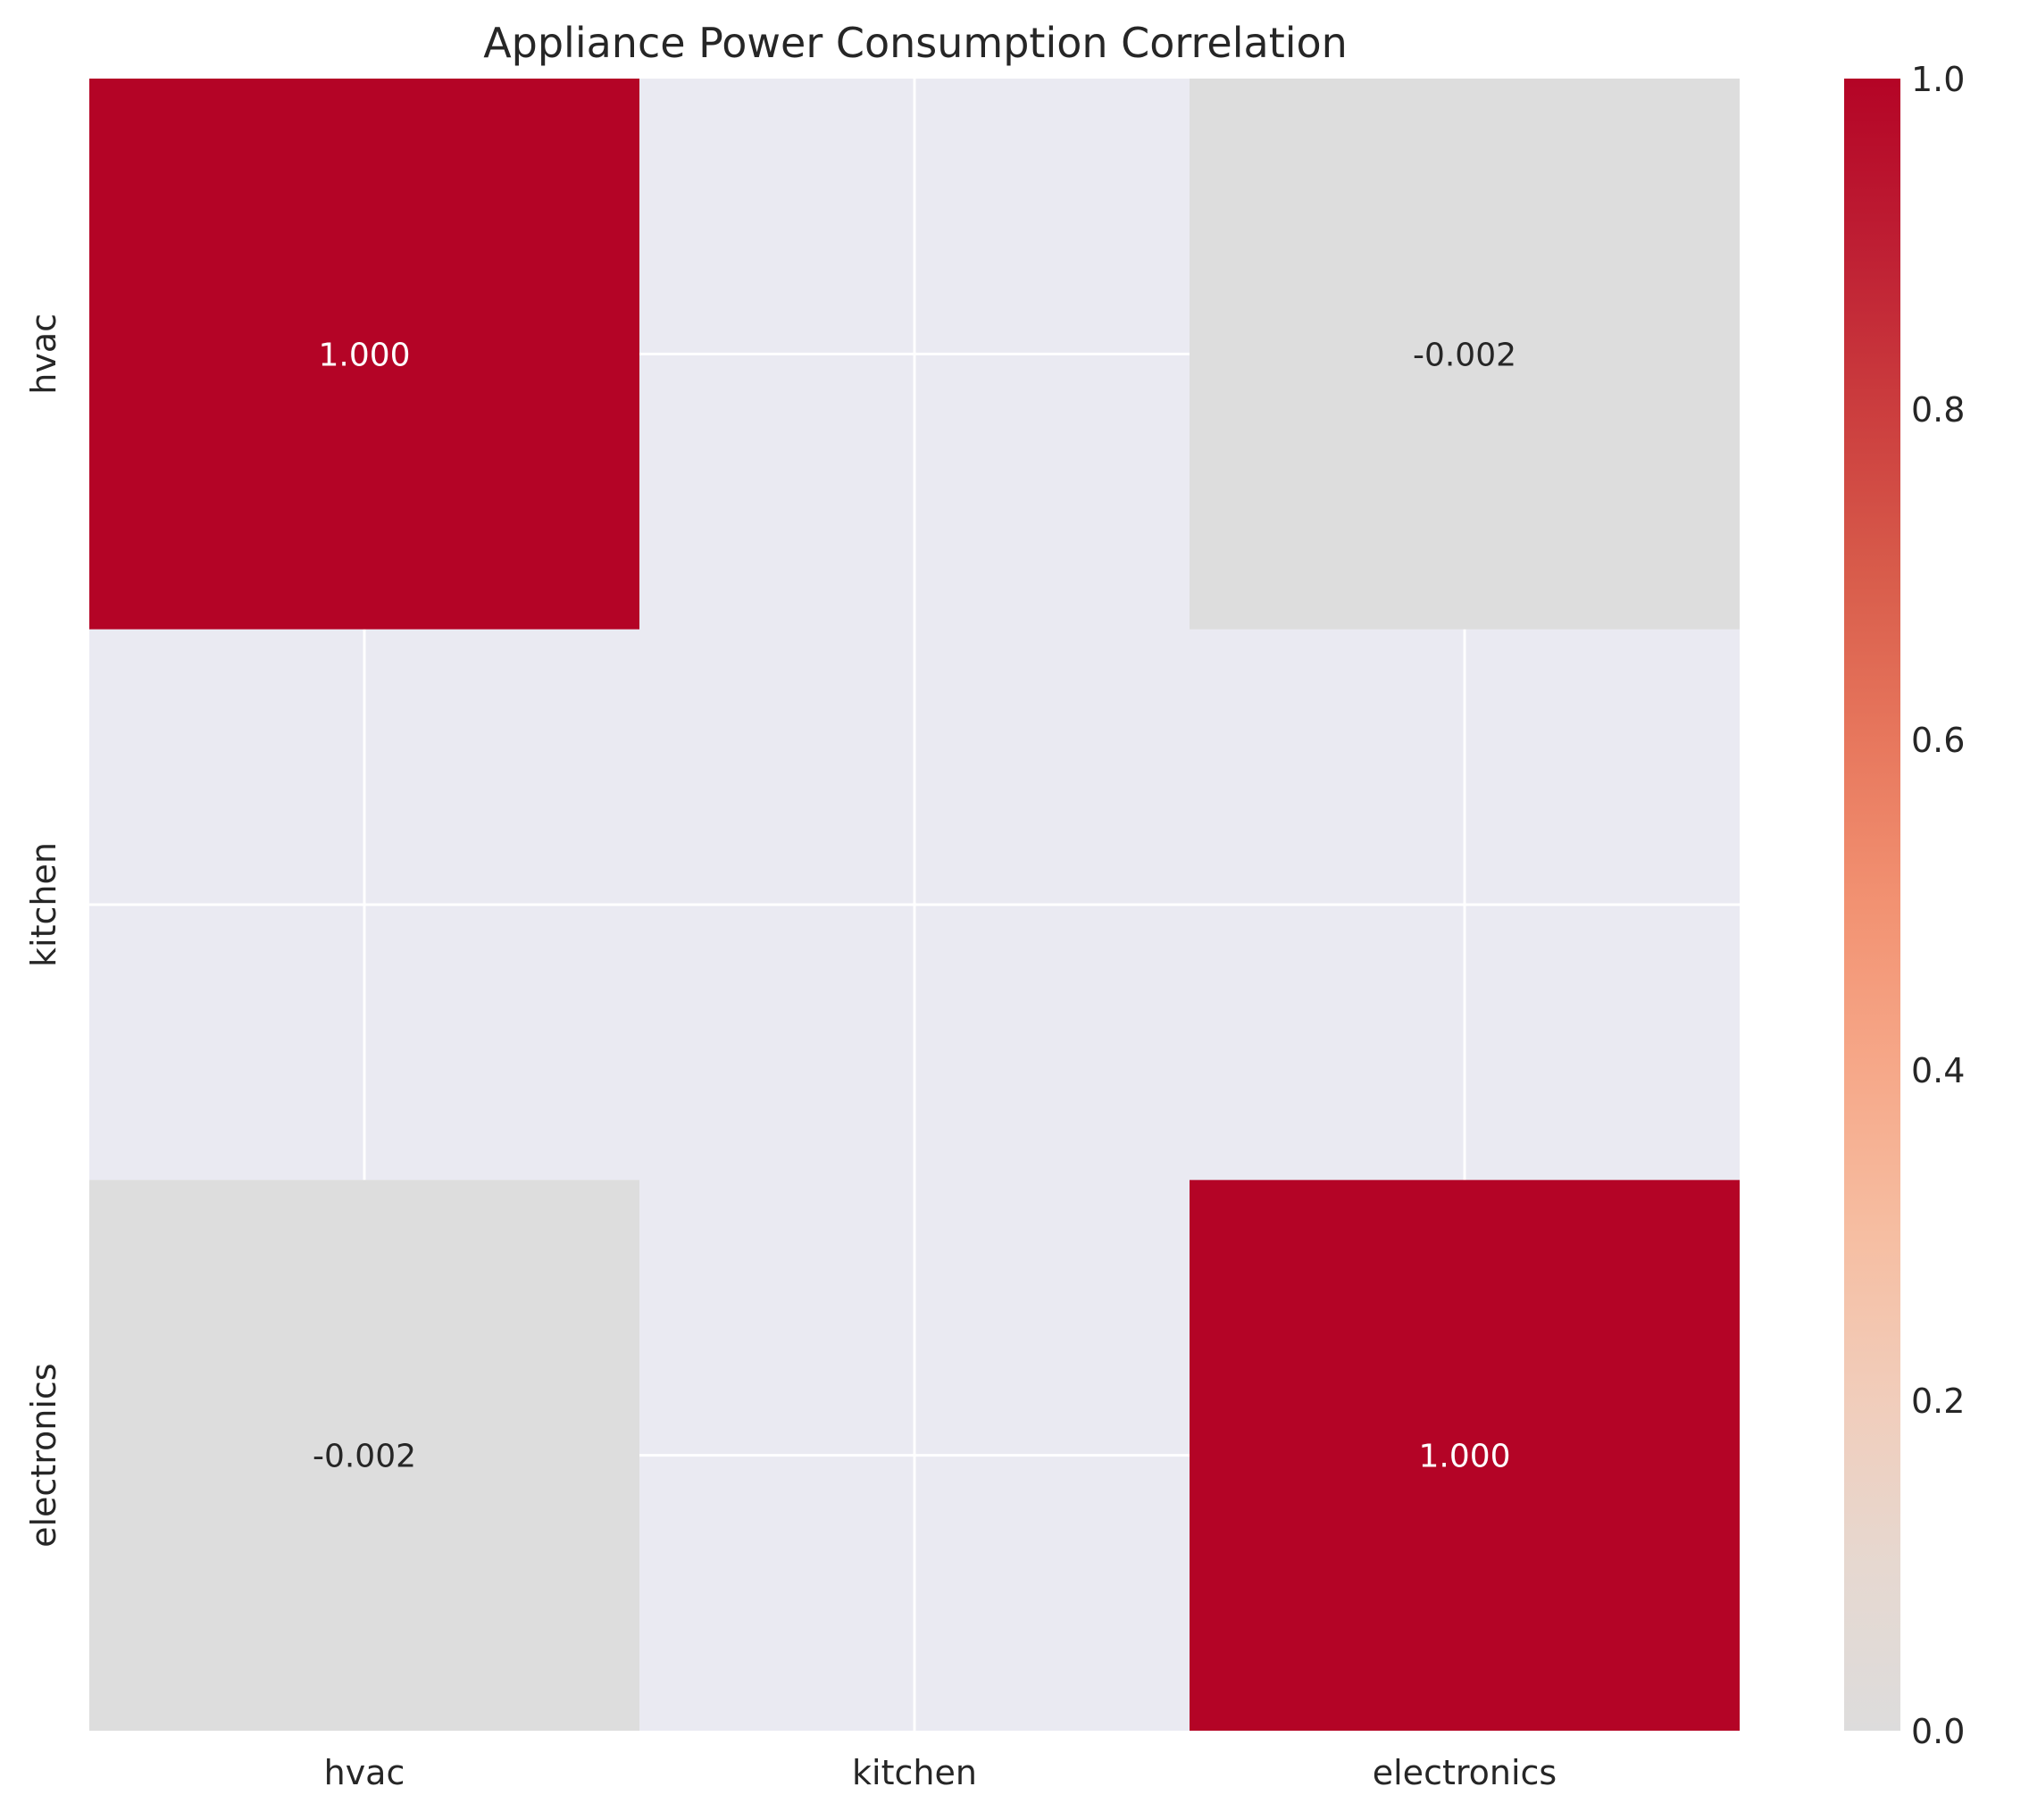  What do you see at coordinates (1938, 740) in the screenshot?
I see `colorbar-tick-label: 0.6` at bounding box center [1938, 740].